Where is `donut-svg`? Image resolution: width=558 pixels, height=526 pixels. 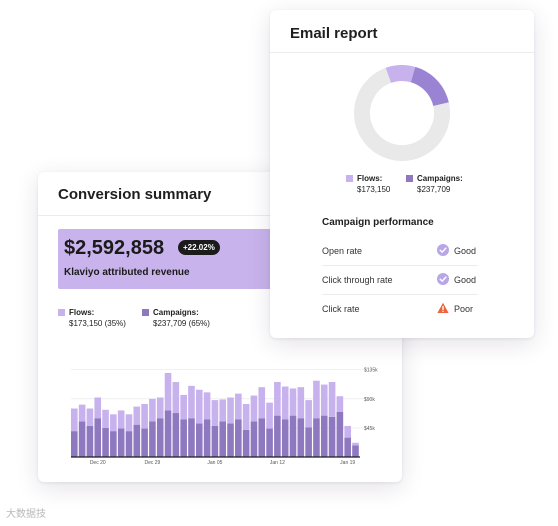 donut-svg is located at coordinates (402, 113).